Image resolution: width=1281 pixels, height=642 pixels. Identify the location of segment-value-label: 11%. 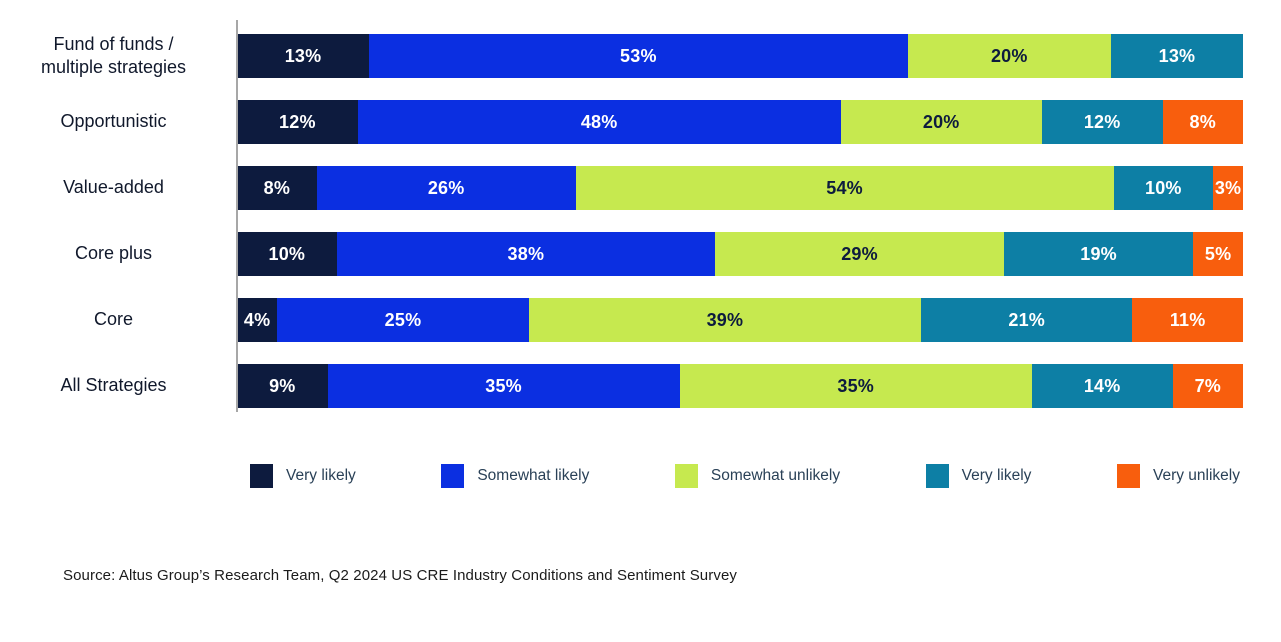
(1187, 319).